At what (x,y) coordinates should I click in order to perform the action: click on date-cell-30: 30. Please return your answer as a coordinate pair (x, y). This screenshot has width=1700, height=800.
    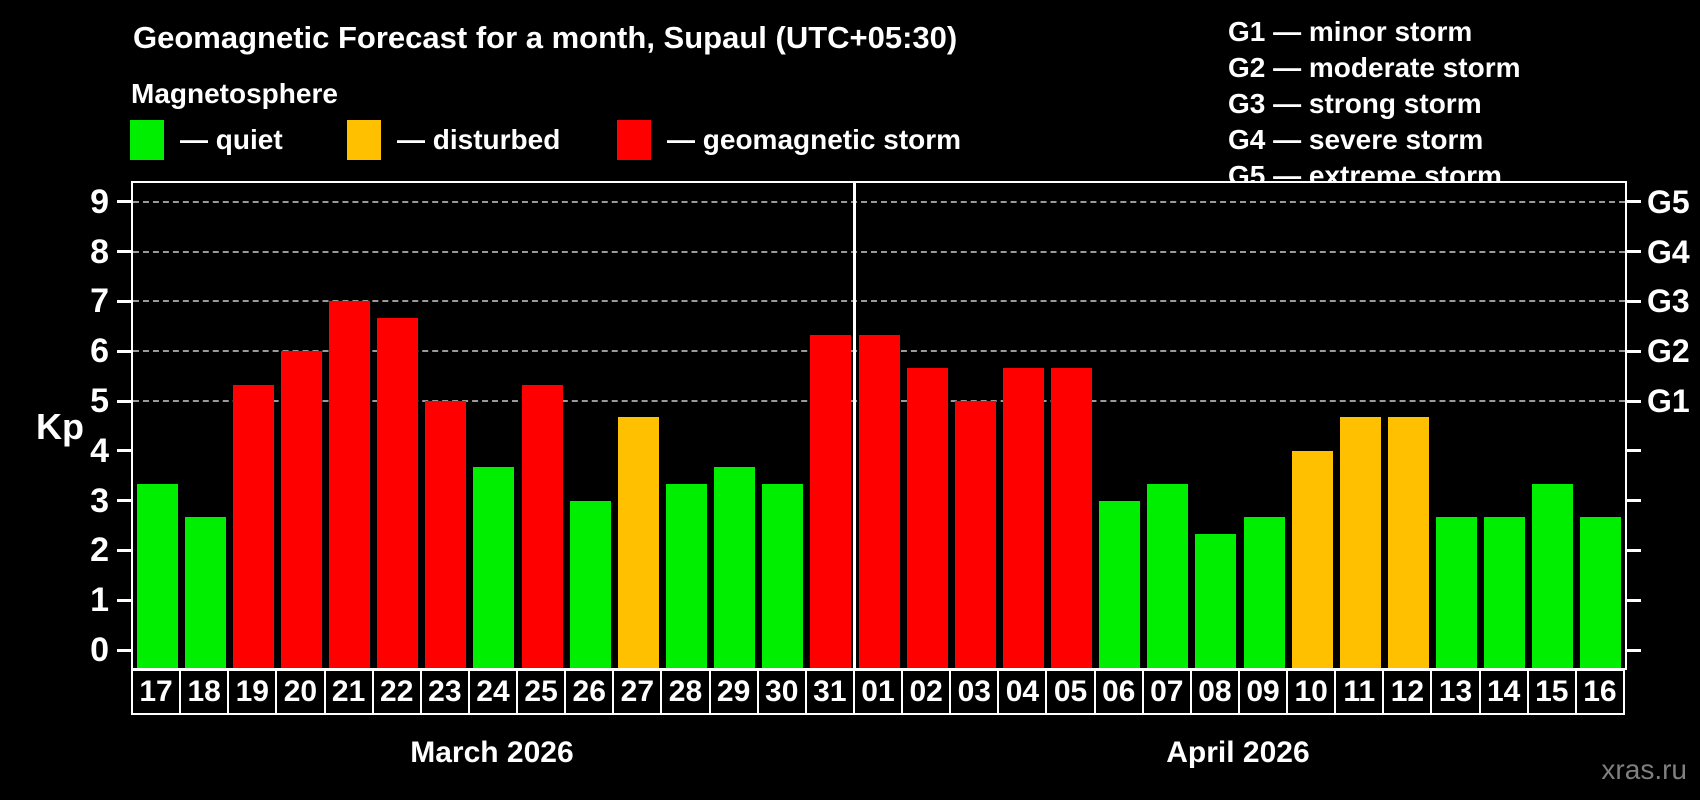
    Looking at the image, I should click on (781, 692).